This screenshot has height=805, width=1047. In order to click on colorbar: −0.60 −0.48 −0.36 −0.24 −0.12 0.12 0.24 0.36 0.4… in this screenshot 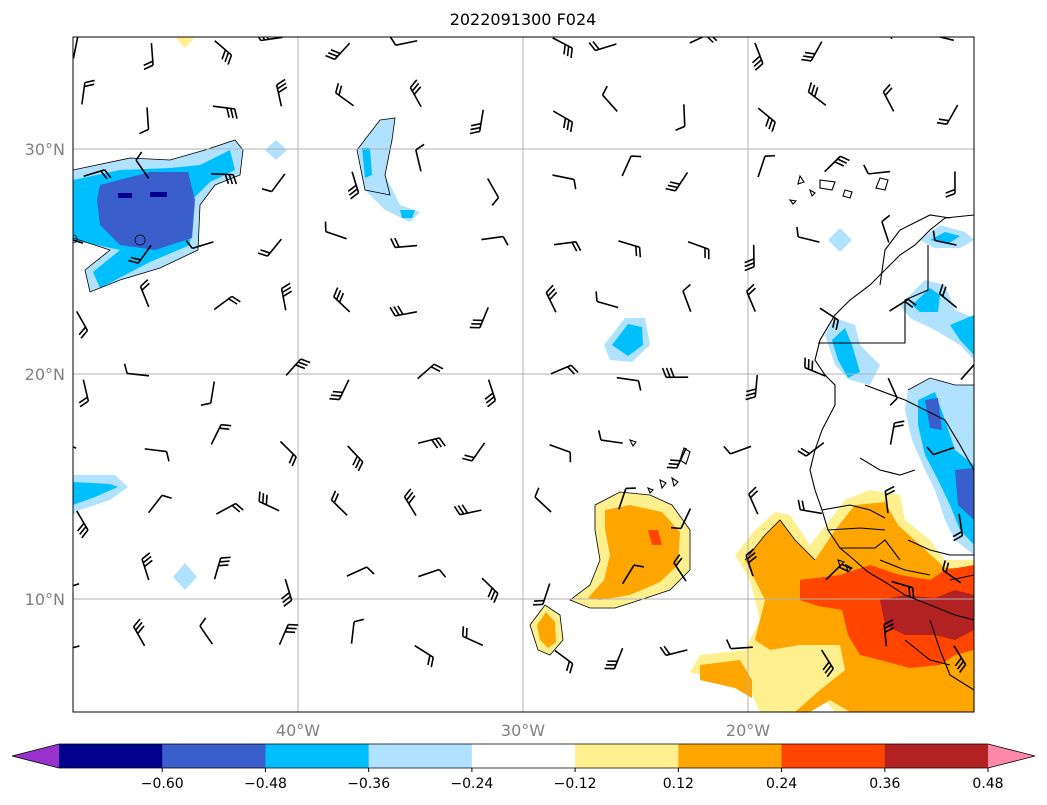, I will do `click(523, 767)`.